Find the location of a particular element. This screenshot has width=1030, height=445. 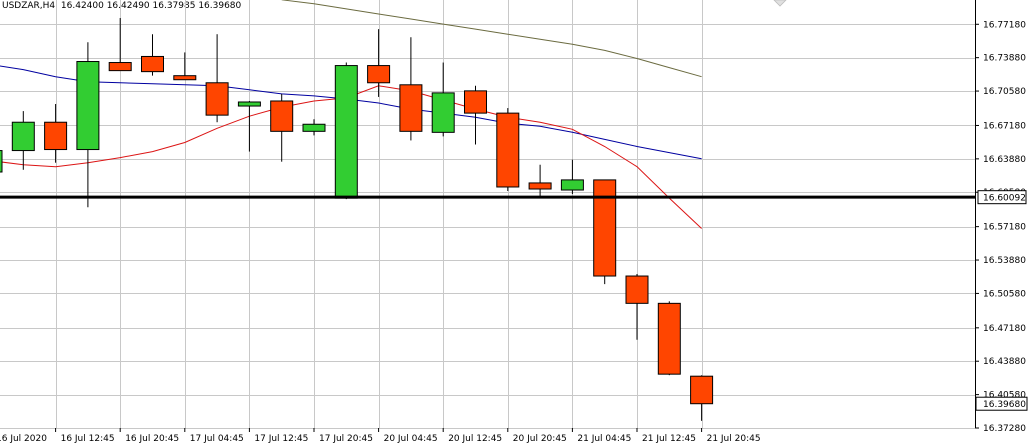

ohlc-values: 16.42400 16.42490 16.37985 16.39680 is located at coordinates (151, 6).